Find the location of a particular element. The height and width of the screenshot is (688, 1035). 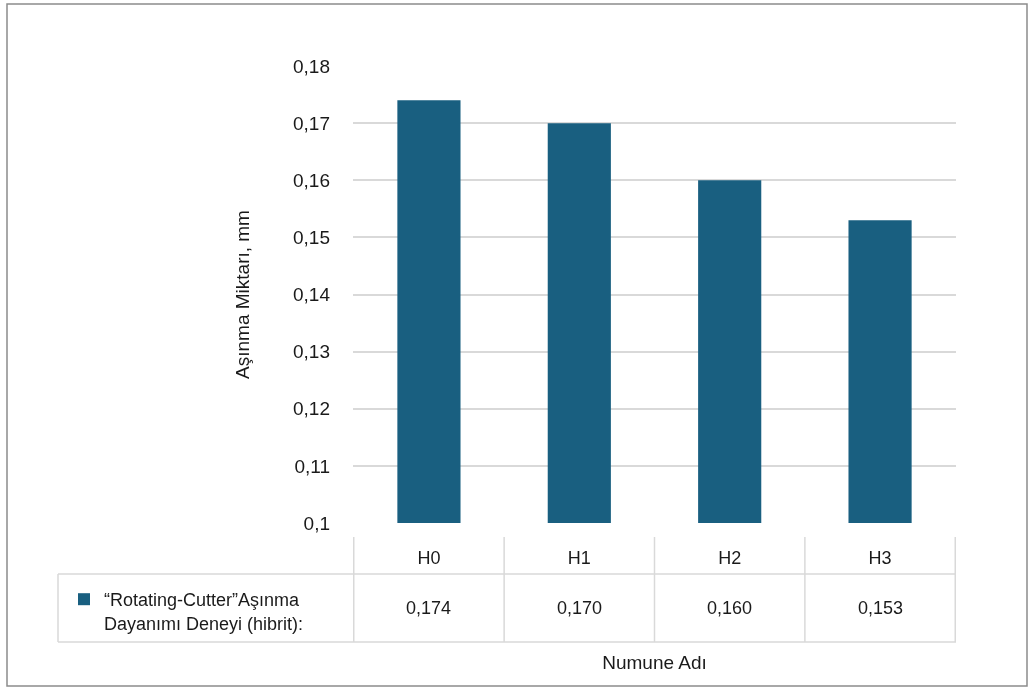

data-label: 0,174 is located at coordinates (429, 608).